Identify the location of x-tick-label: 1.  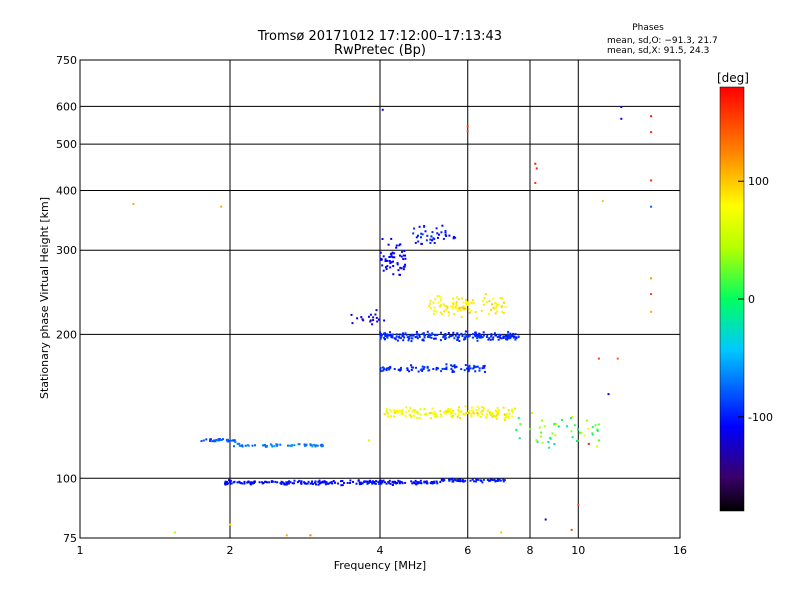
(80, 550).